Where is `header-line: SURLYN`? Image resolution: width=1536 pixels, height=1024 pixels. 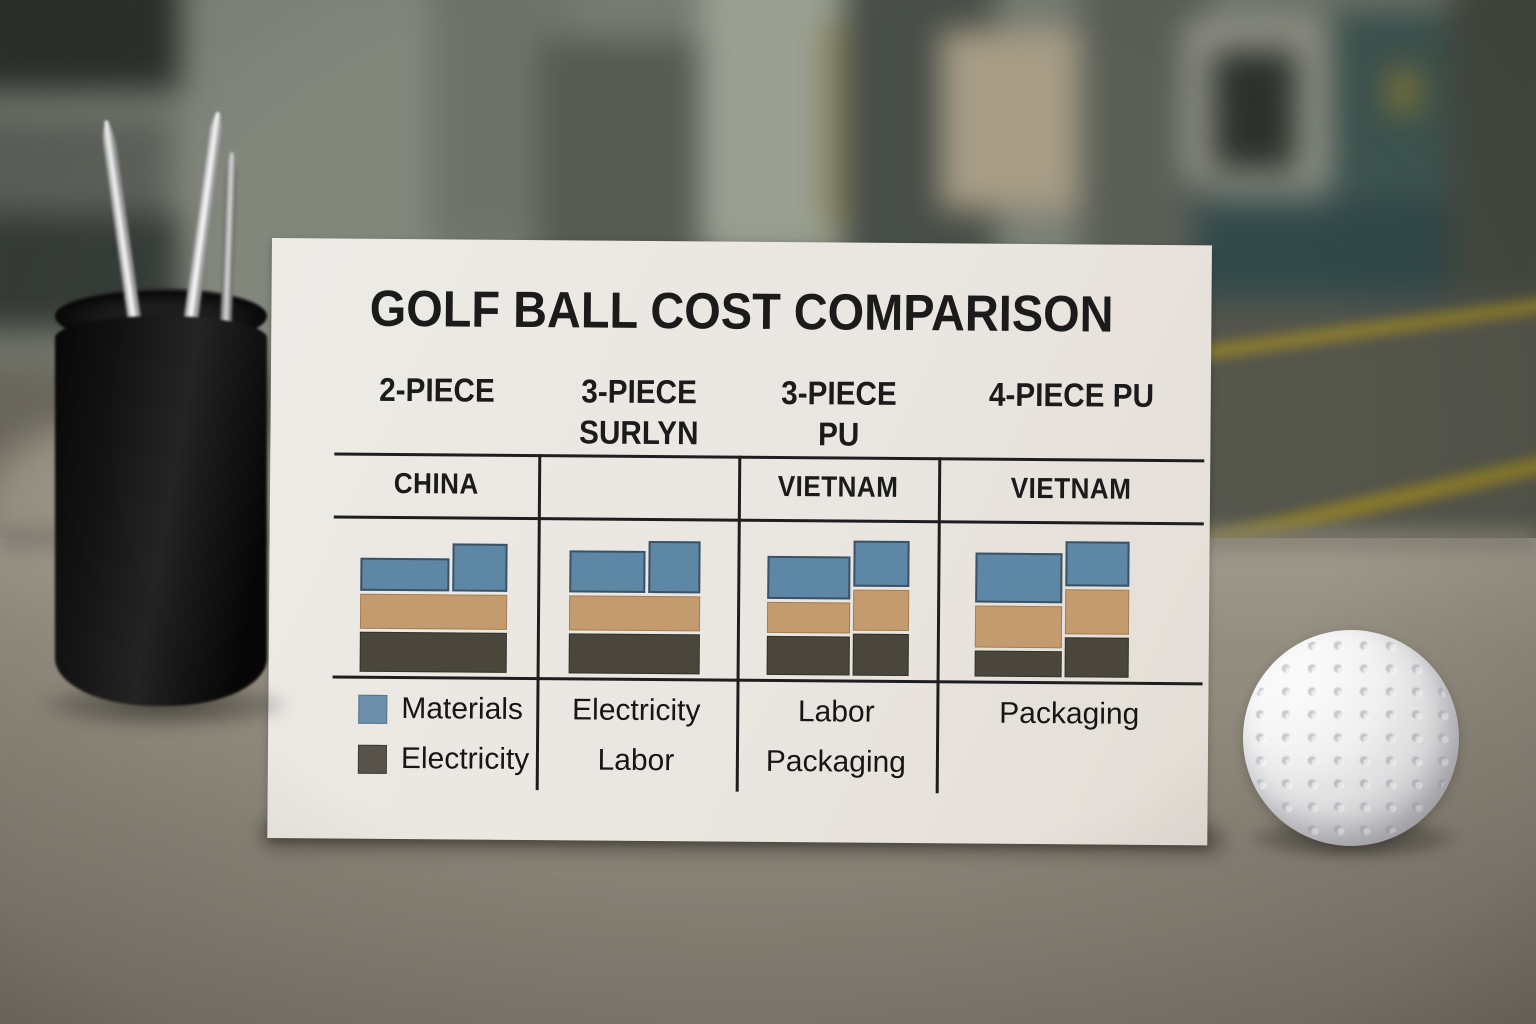 header-line: SURLYN is located at coordinates (638, 432).